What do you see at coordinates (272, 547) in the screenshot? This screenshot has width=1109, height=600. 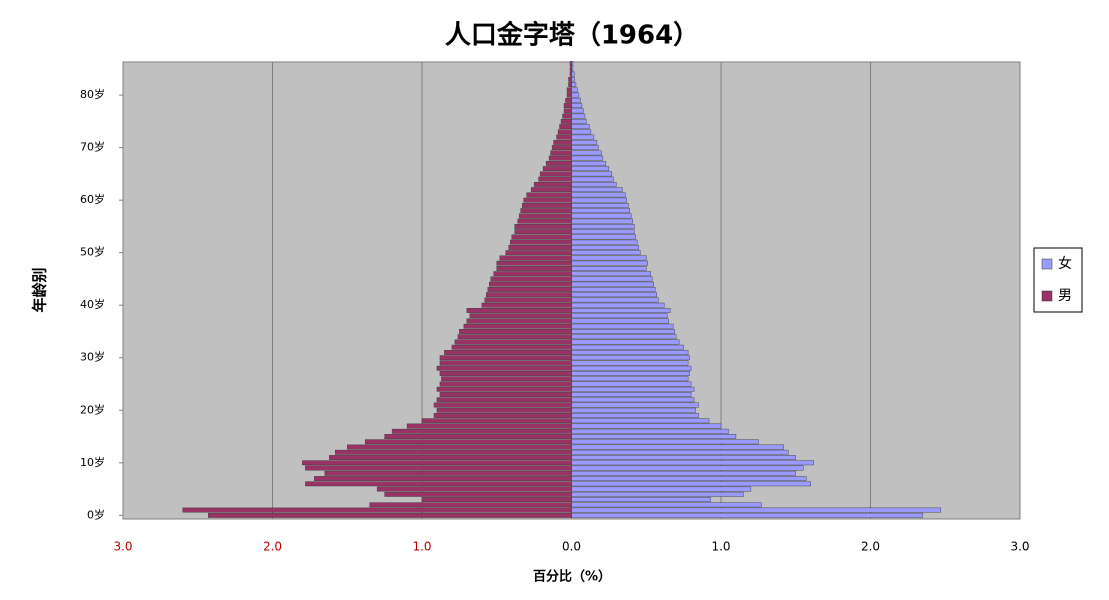 I see `x-tick-label: 2.0` at bounding box center [272, 547].